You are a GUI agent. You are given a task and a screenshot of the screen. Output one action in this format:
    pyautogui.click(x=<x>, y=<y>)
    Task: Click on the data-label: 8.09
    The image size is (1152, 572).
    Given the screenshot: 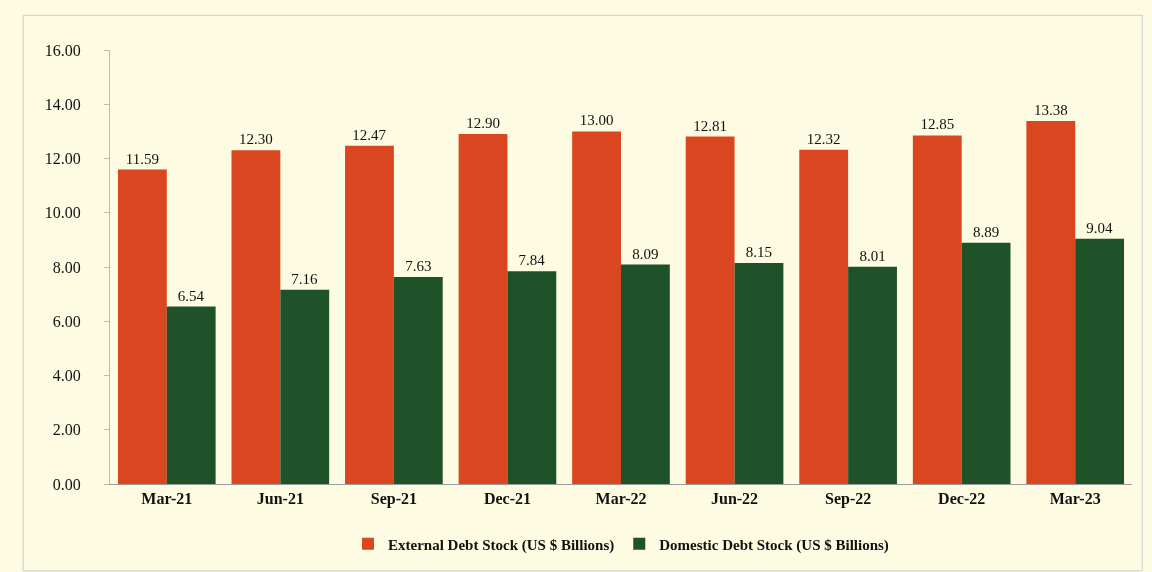 What is the action you would take?
    pyautogui.click(x=645, y=253)
    